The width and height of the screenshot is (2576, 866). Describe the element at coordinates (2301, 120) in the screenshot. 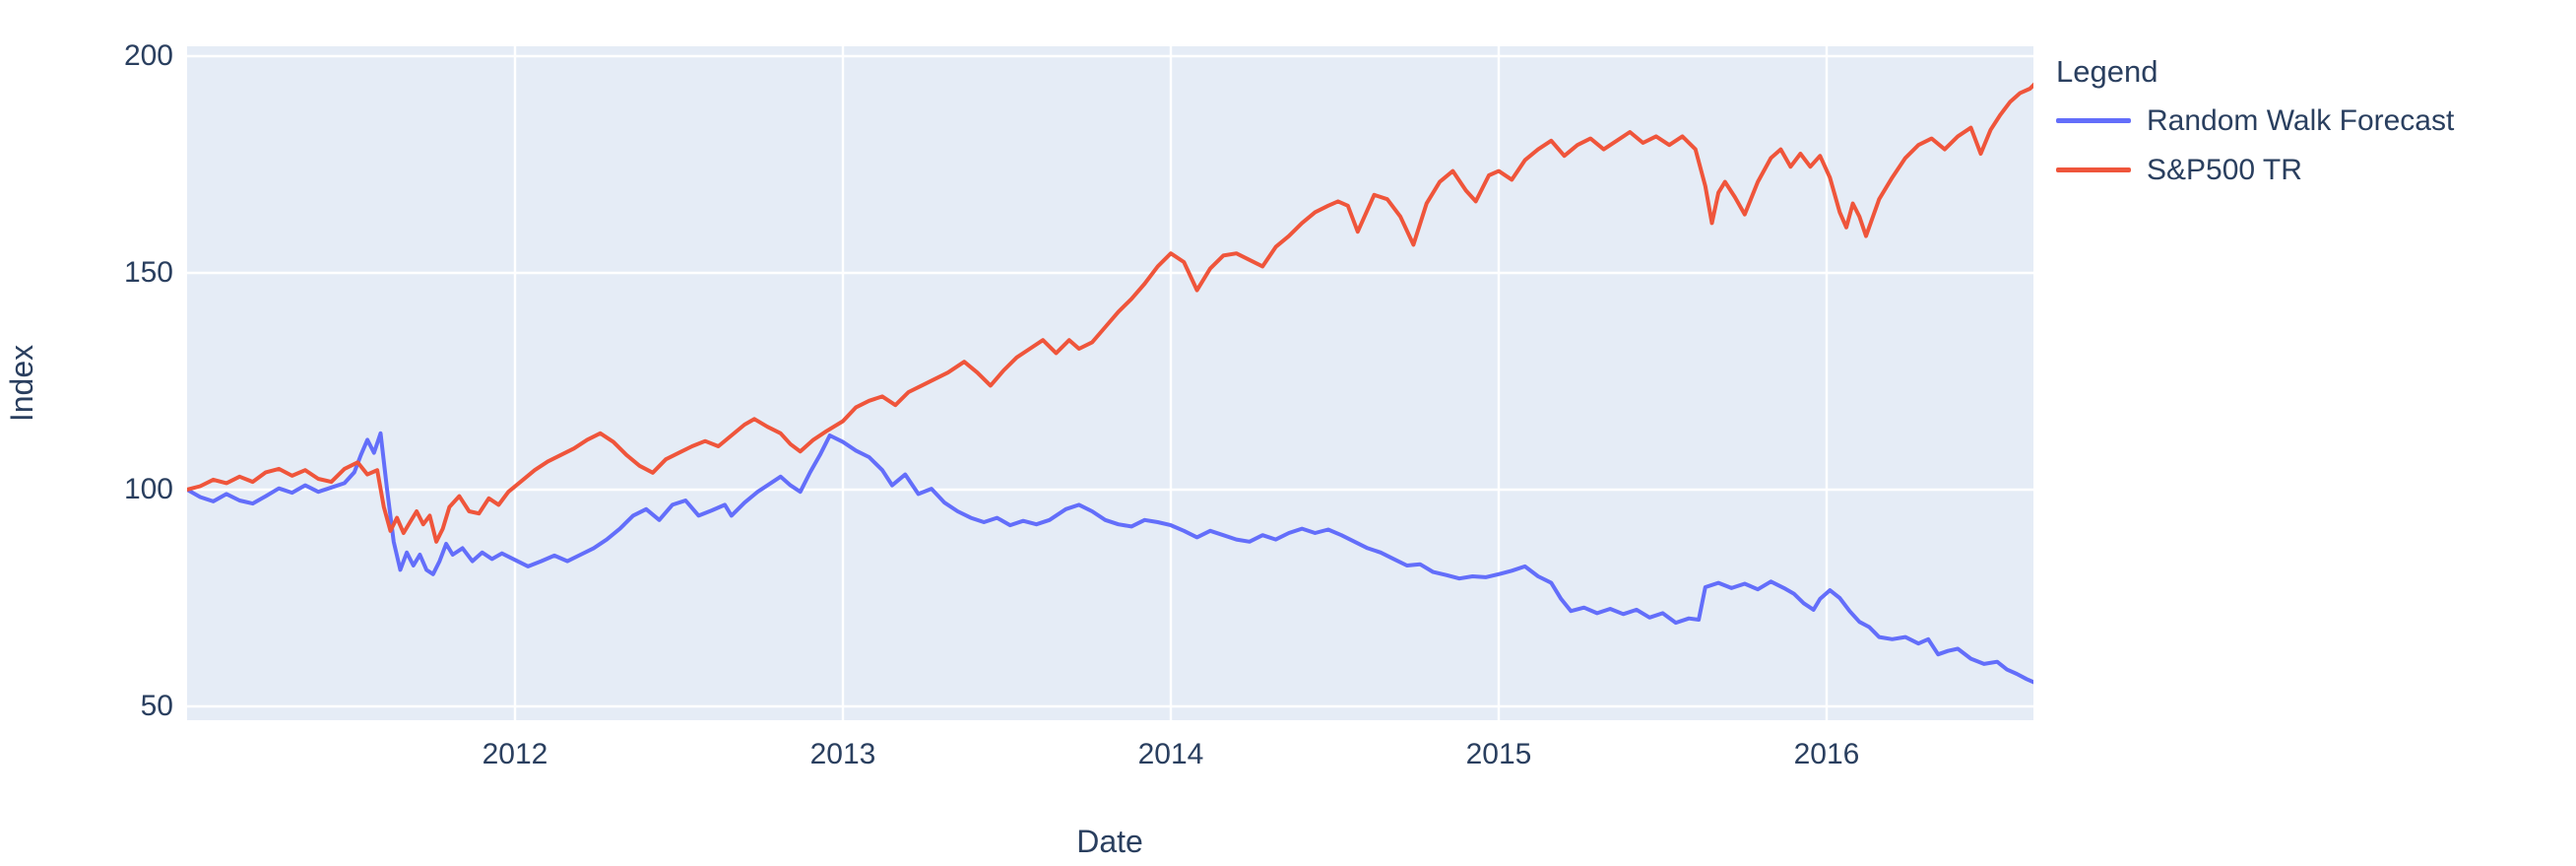

I see `legend-item-label: Random Walk Forecast` at that location.